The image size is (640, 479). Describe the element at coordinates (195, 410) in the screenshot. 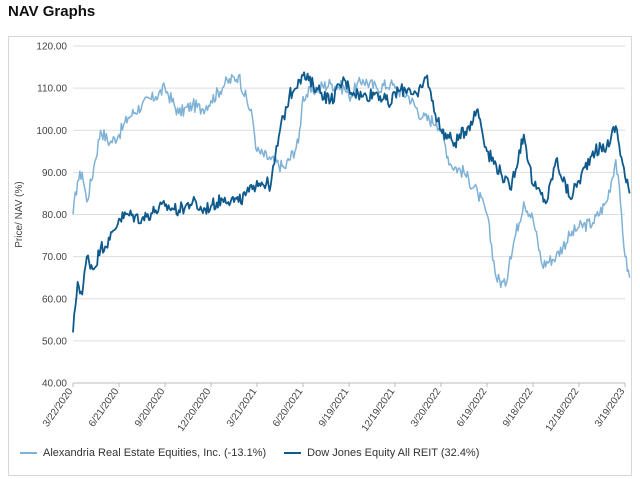

I see `x-tick-label: 12/20/2020` at that location.